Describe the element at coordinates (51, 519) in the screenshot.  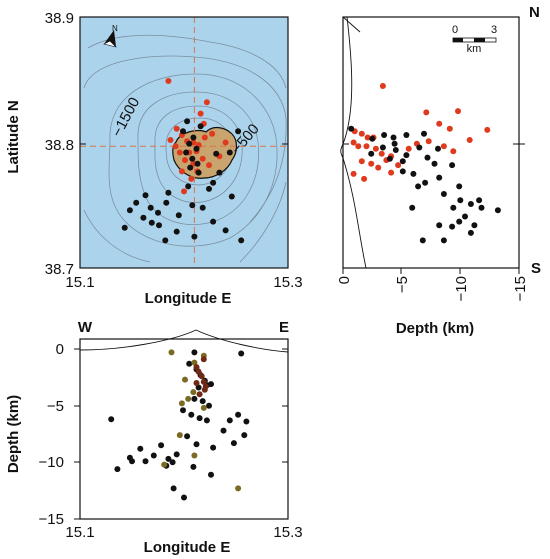
I see `section-depth-tick-15: −15` at that location.